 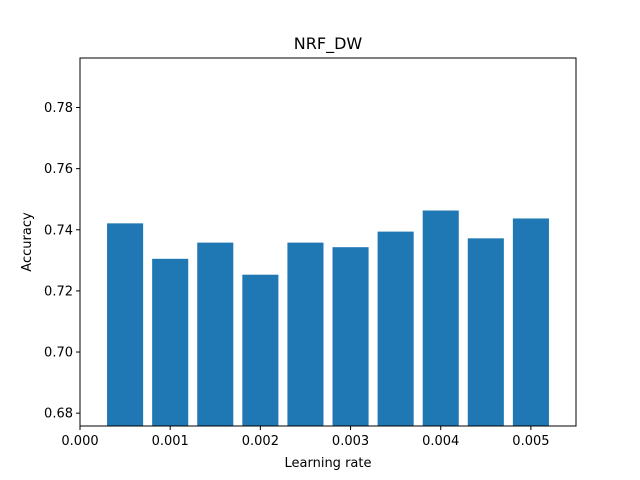 I want to click on x-tick-label: 0.005, so click(x=530, y=441).